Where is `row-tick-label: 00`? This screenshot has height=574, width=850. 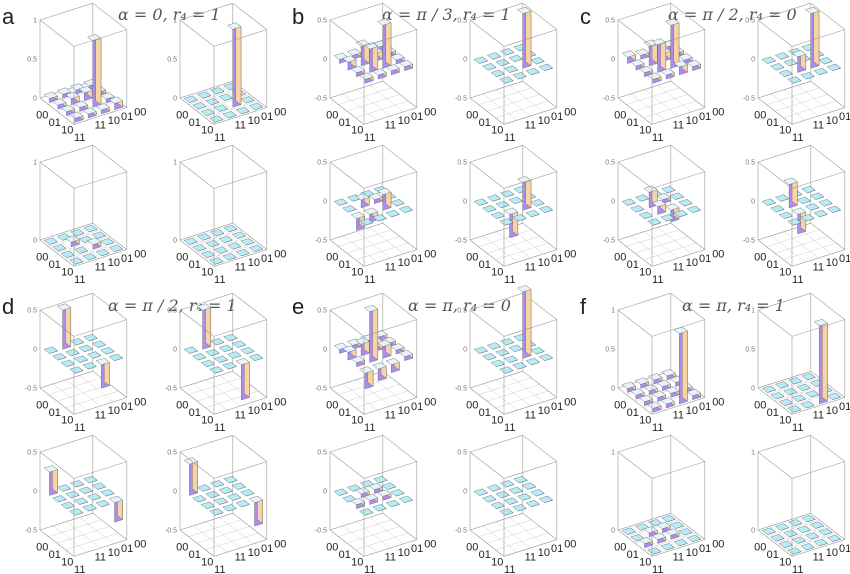 row-tick-label: 00 is located at coordinates (182, 547).